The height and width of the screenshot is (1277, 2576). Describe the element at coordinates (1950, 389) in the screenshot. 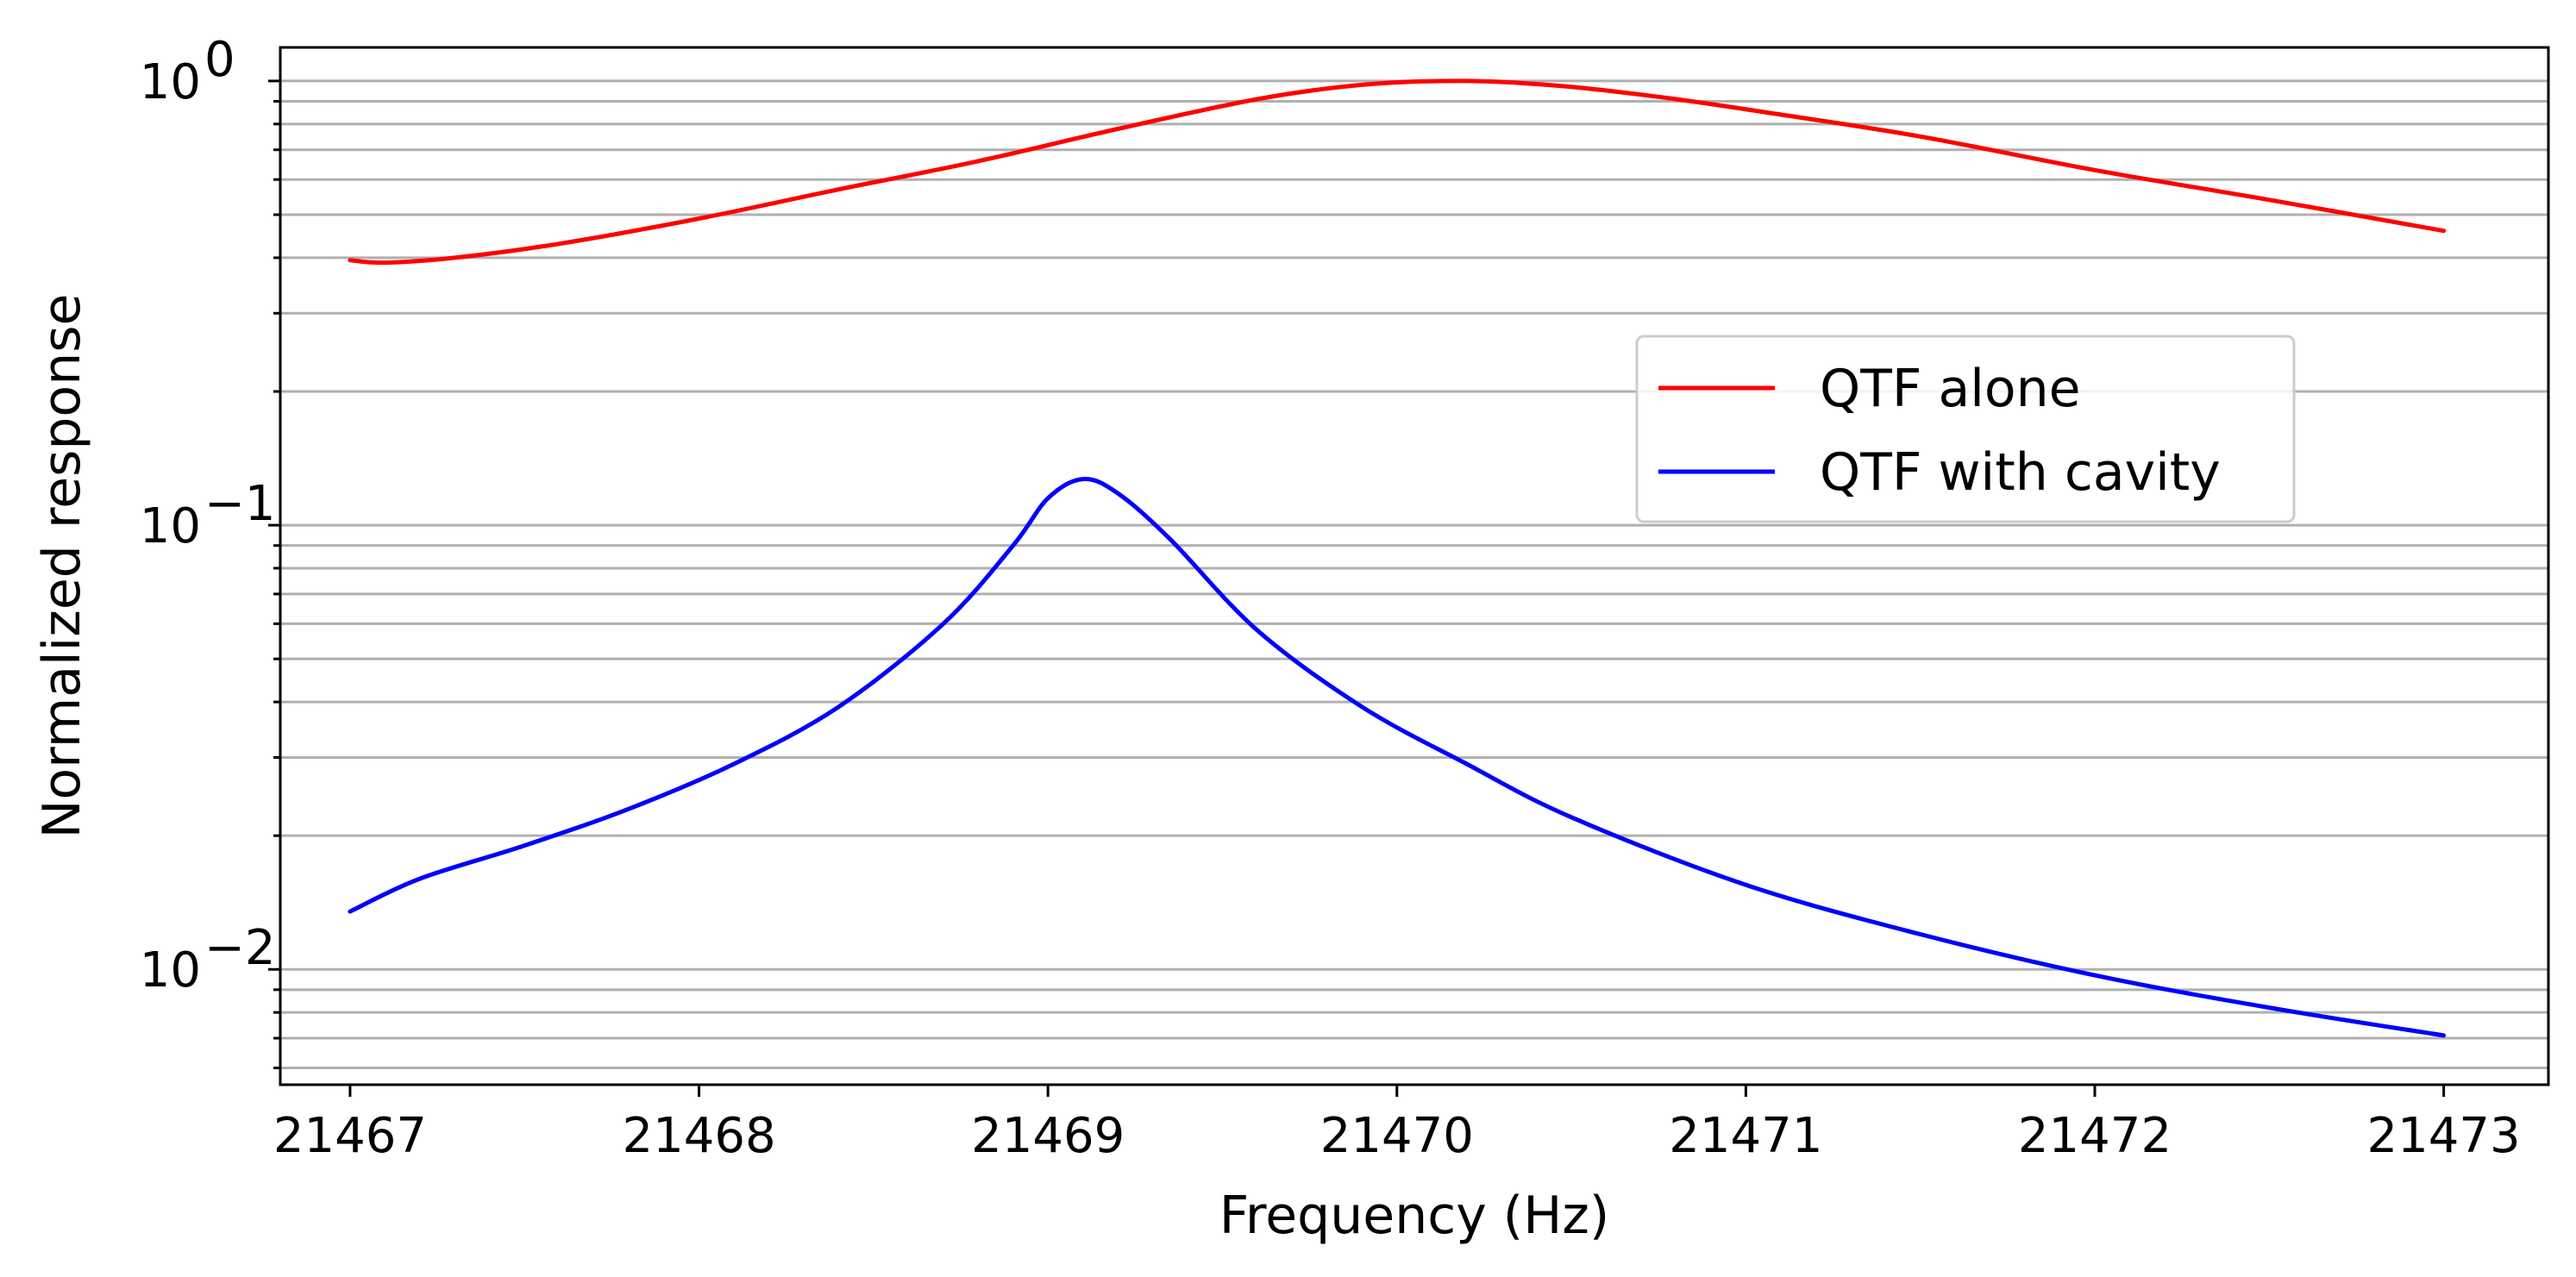

I see `legend-label: QTF alone` at that location.